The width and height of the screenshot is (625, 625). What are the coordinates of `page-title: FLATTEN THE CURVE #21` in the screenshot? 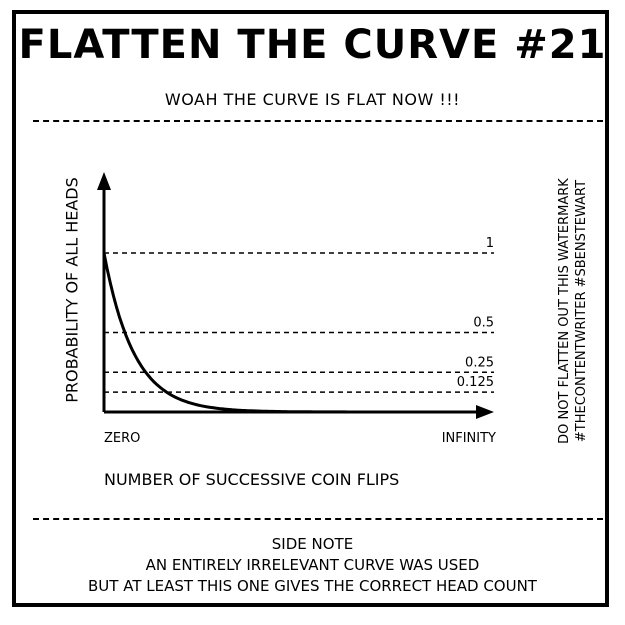 It's located at (312, 45).